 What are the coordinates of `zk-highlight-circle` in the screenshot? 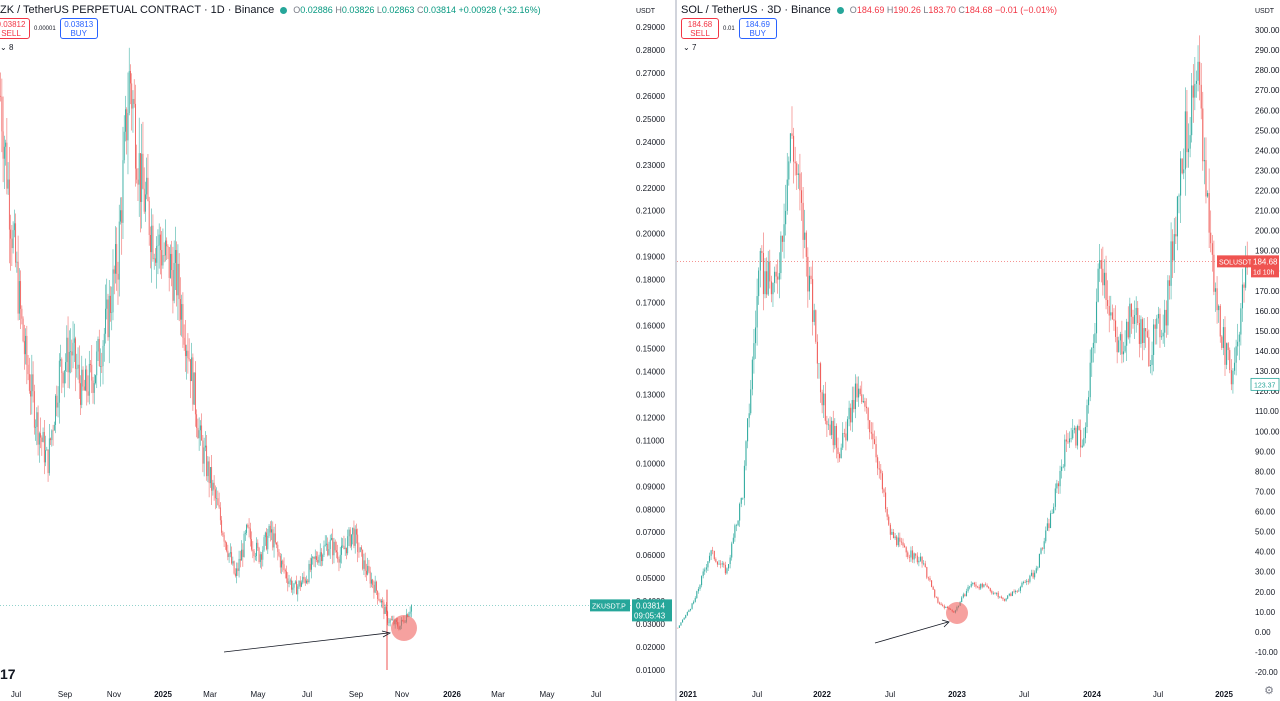 It's located at (404, 628).